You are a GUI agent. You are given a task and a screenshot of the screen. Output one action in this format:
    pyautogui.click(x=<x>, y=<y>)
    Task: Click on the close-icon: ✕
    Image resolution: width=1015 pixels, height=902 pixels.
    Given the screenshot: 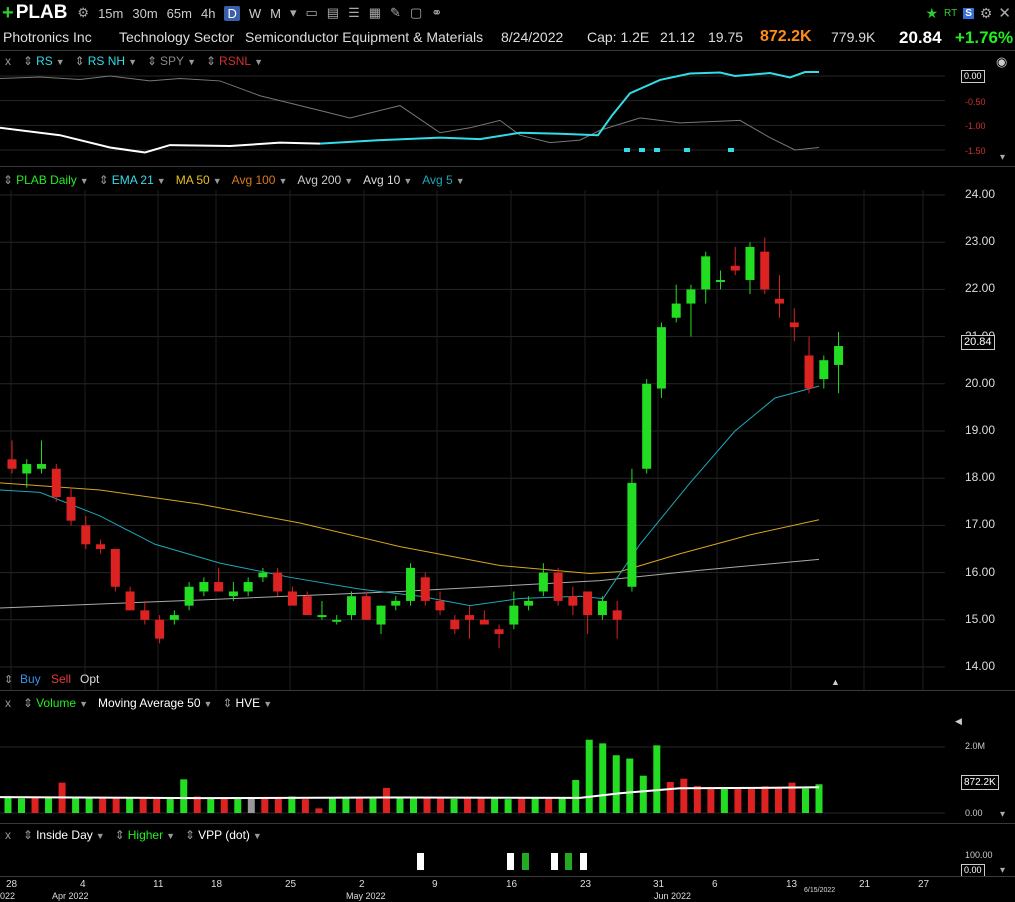 What is the action you would take?
    pyautogui.click(x=1004, y=13)
    